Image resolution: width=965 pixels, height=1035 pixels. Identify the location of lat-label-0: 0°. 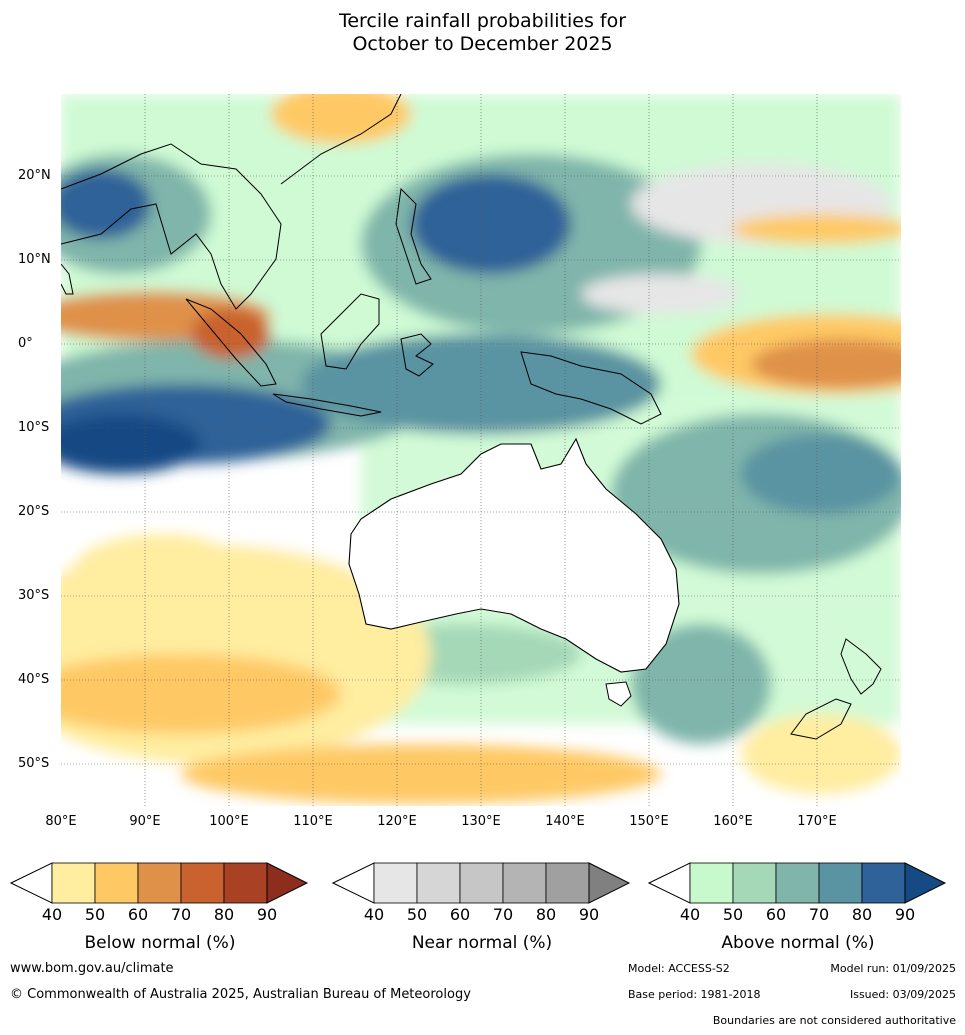
(25, 343).